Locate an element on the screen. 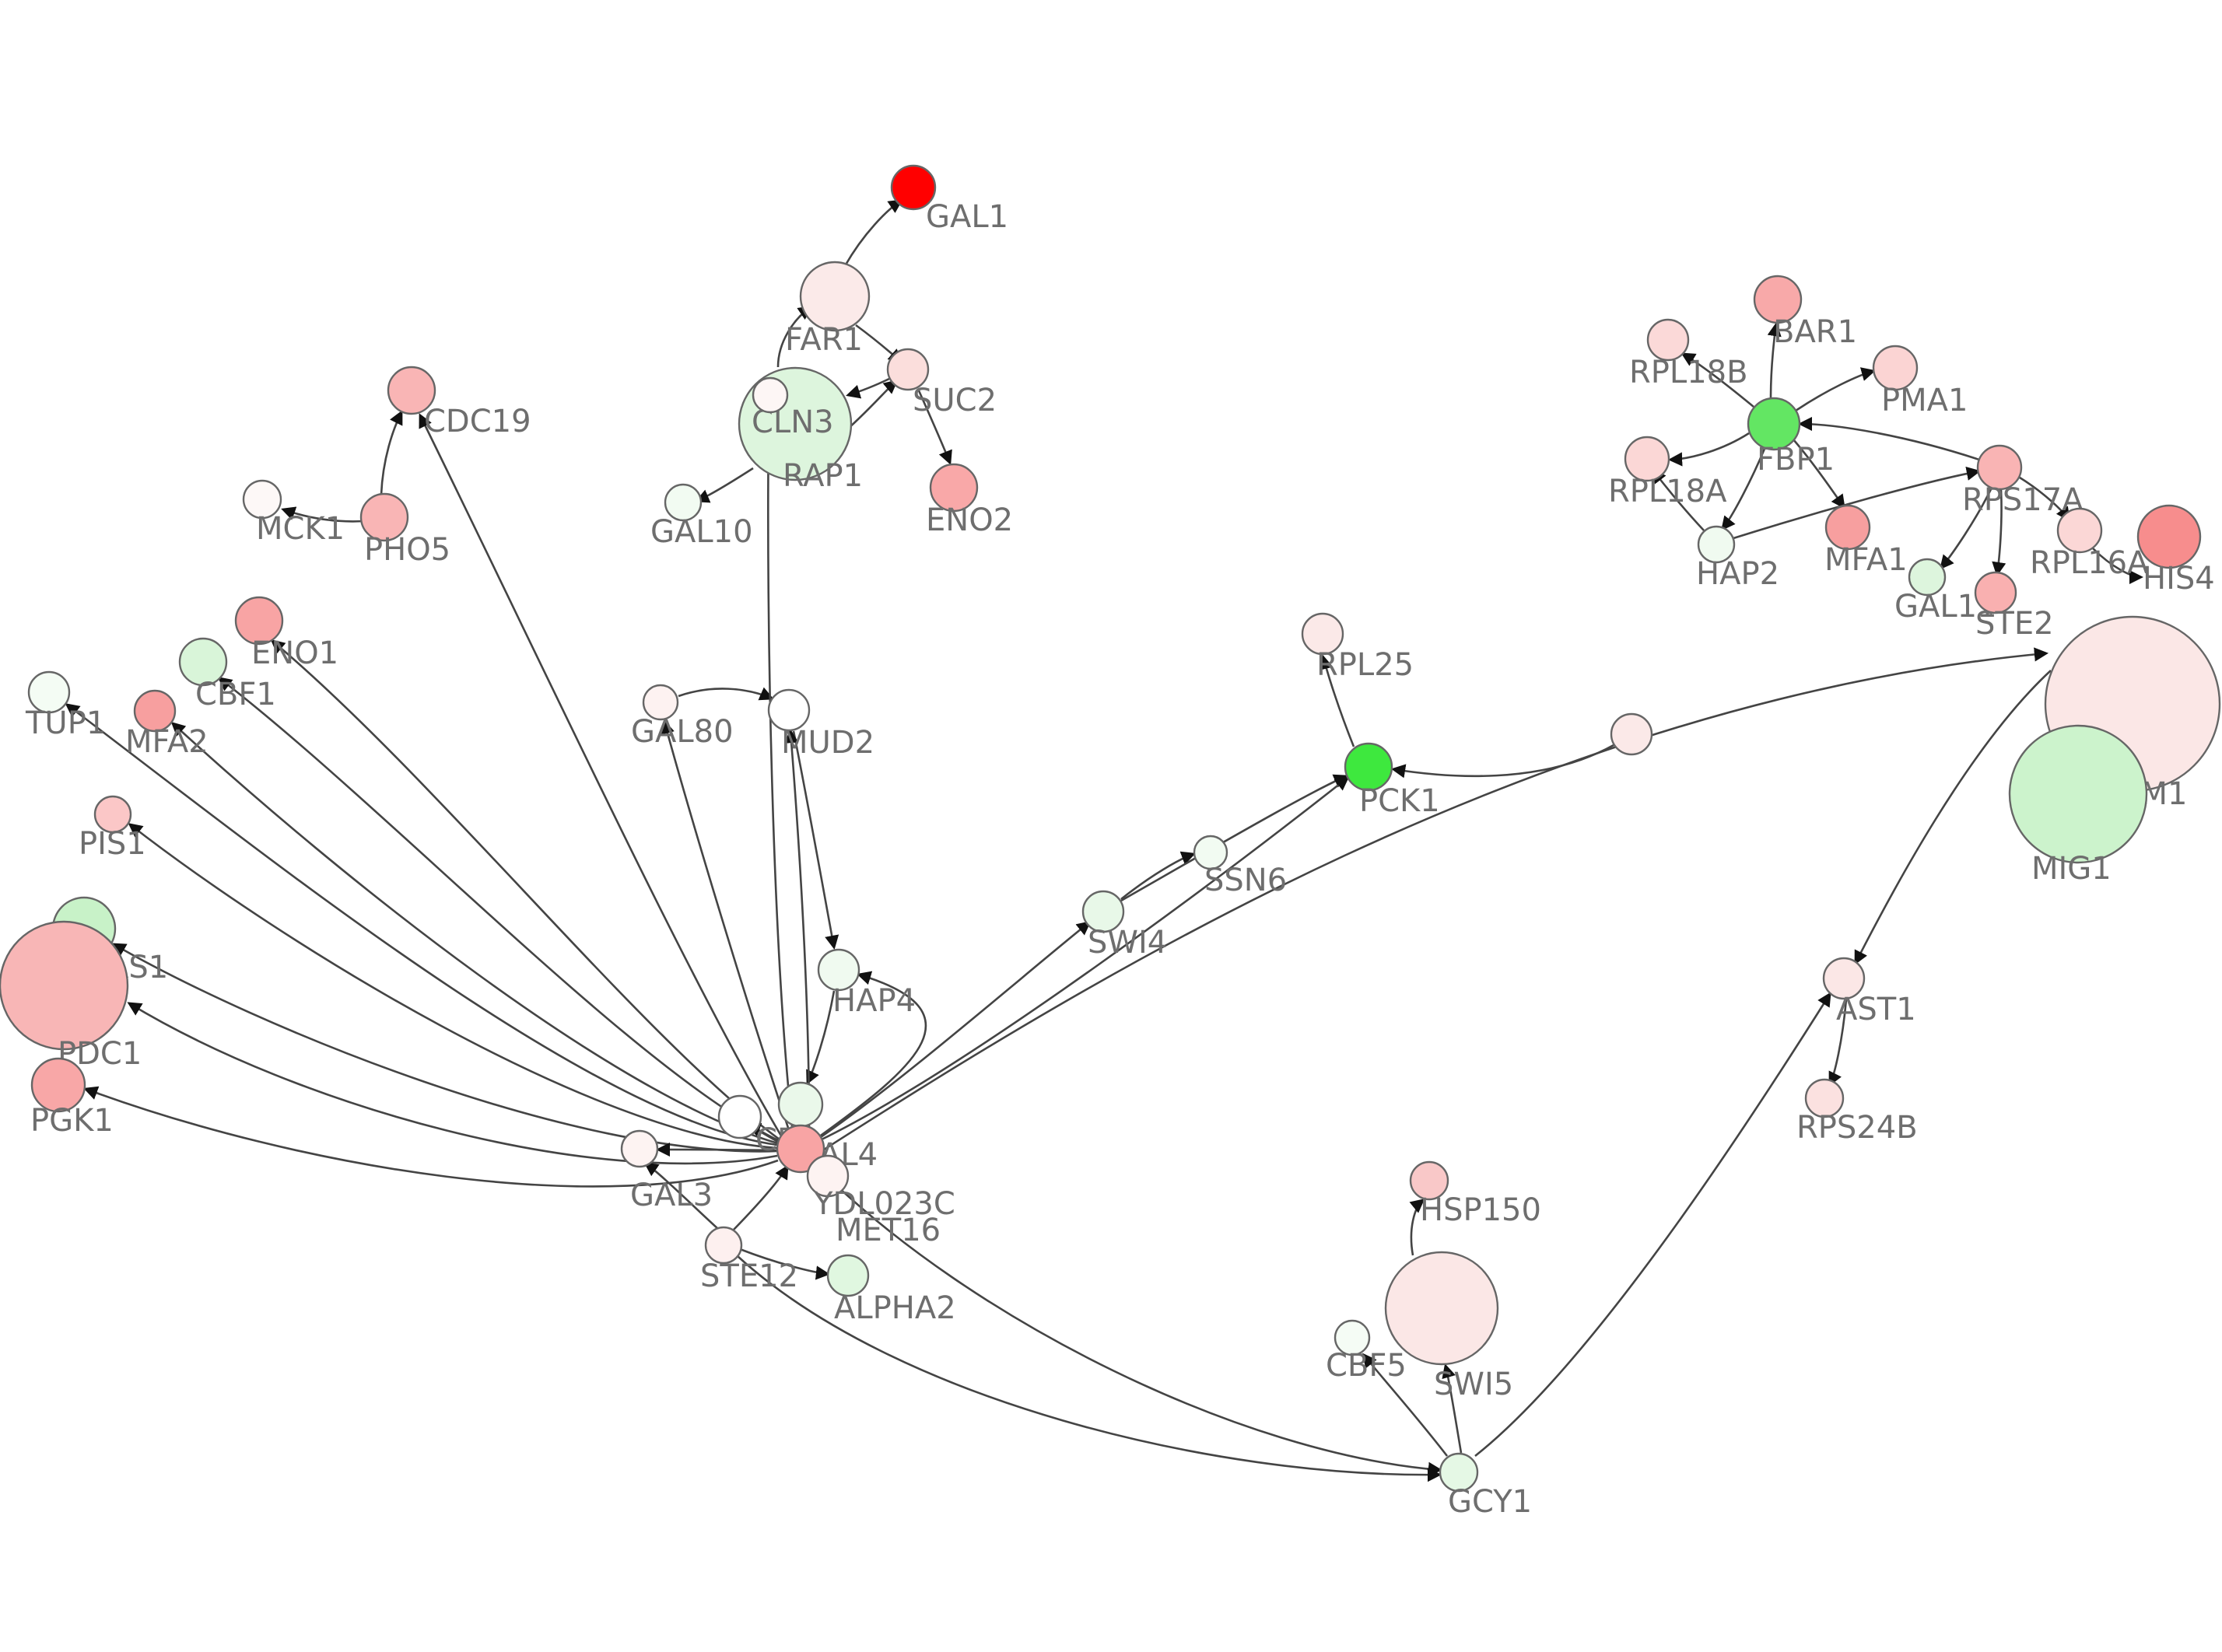  node-circle-SWI4 is located at coordinates (1103, 912).